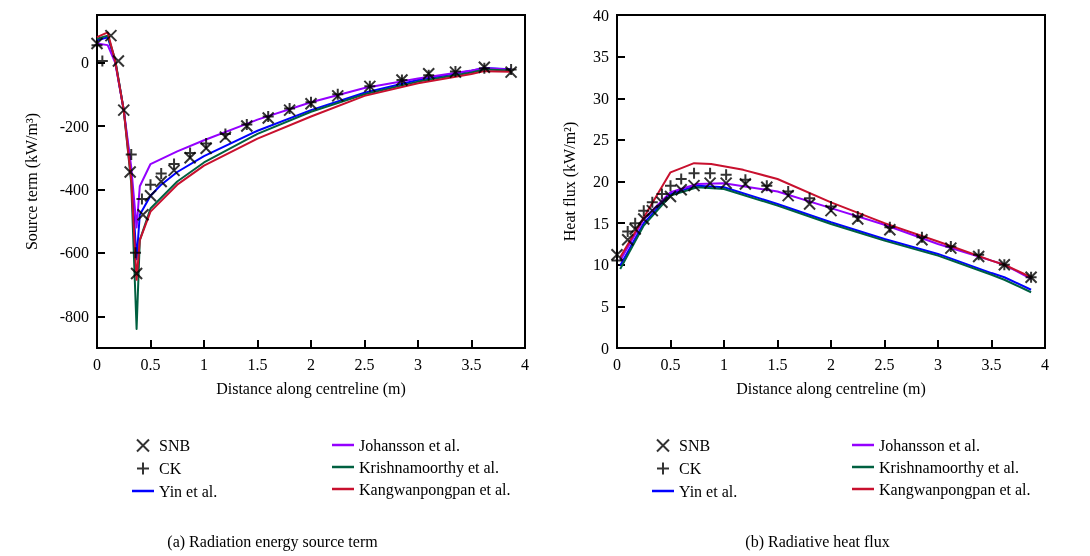 The image size is (1090, 556). Describe the element at coordinates (601, 181) in the screenshot. I see `y-tick-label: 20` at that location.